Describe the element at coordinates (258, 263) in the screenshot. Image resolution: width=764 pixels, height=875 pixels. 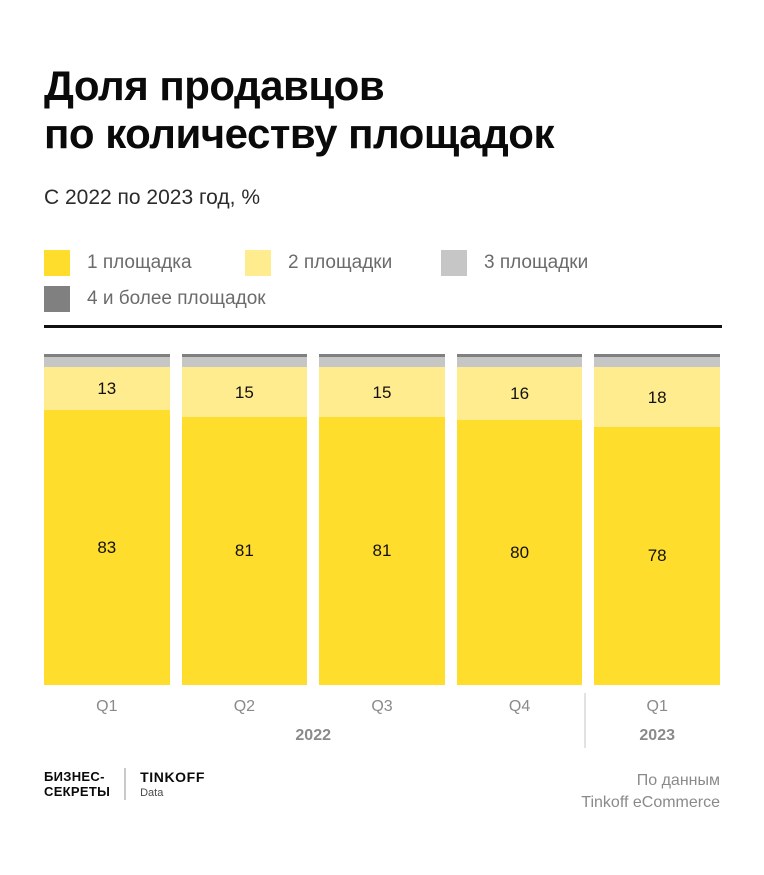
I see `legend-swatch-2-ploshchadki` at that location.